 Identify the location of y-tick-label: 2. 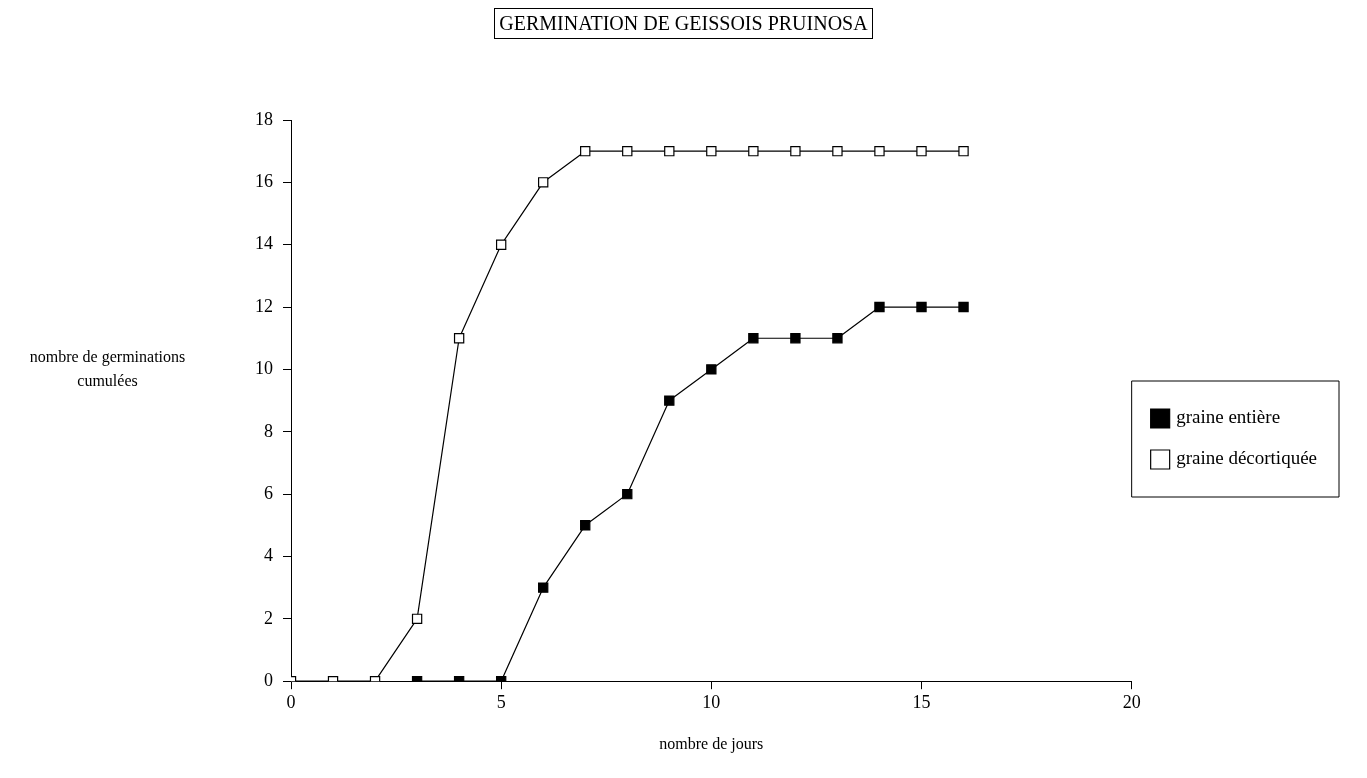
(268, 617).